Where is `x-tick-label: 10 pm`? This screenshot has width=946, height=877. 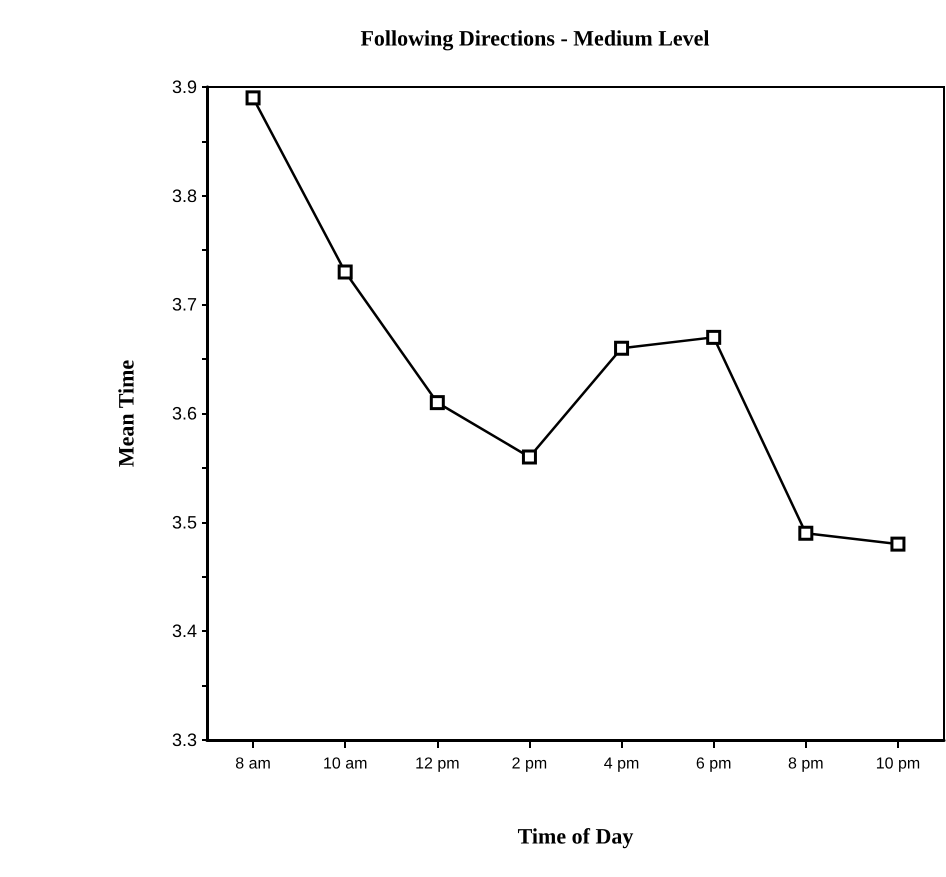 x-tick-label: 10 pm is located at coordinates (898, 764).